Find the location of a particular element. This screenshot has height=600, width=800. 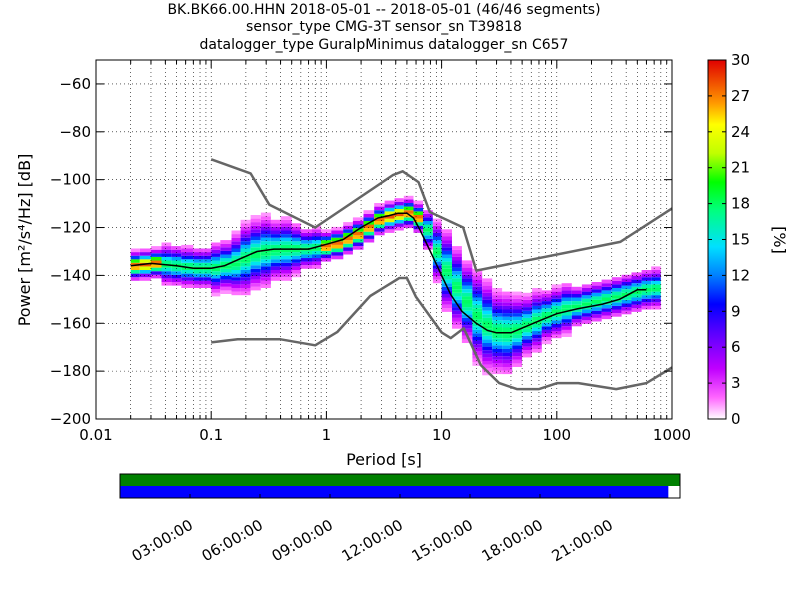

x-tick-label: 1 is located at coordinates (327, 435).